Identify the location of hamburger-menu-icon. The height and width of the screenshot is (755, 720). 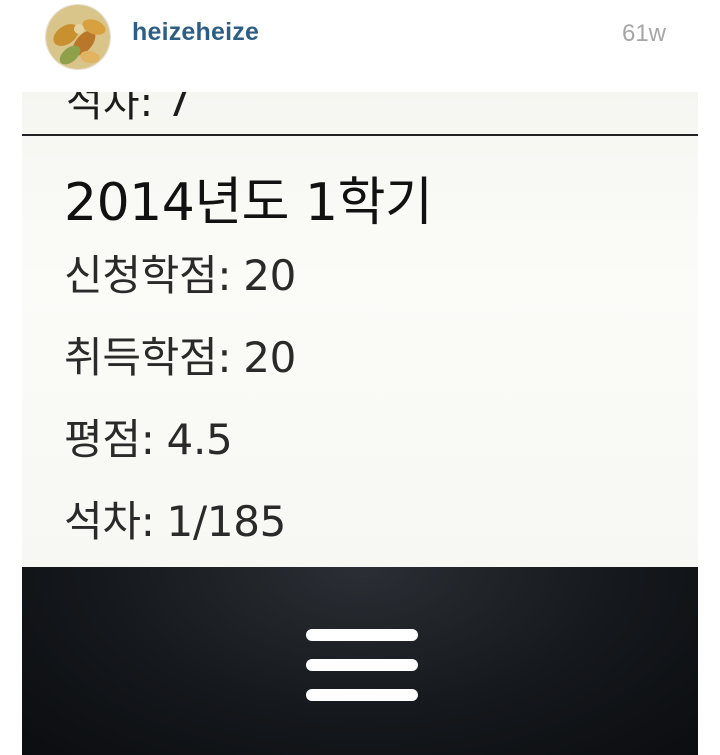
(362, 667).